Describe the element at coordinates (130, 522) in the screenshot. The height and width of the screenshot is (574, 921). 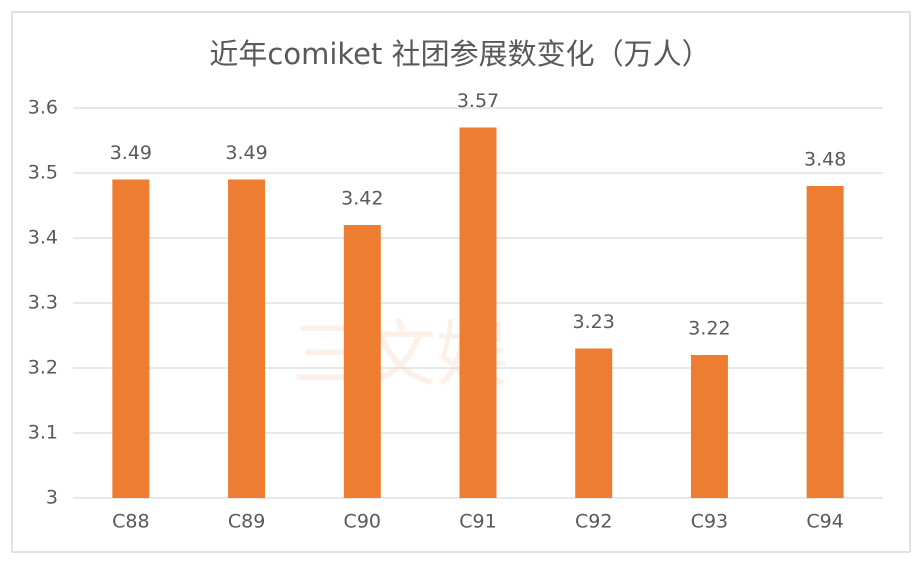
I see `x-tick-label: C88` at that location.